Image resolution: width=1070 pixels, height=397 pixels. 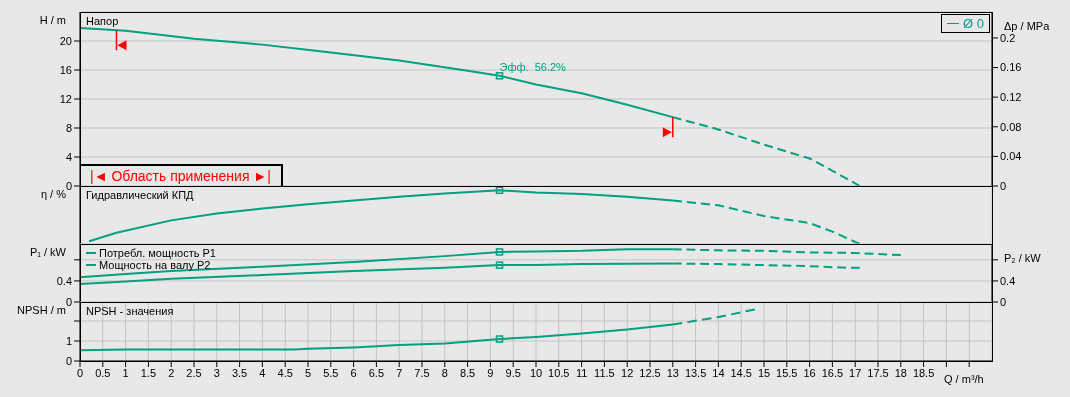 What do you see at coordinates (47, 252) in the screenshot?
I see `y-axis-title: P₁ / kW` at bounding box center [47, 252].